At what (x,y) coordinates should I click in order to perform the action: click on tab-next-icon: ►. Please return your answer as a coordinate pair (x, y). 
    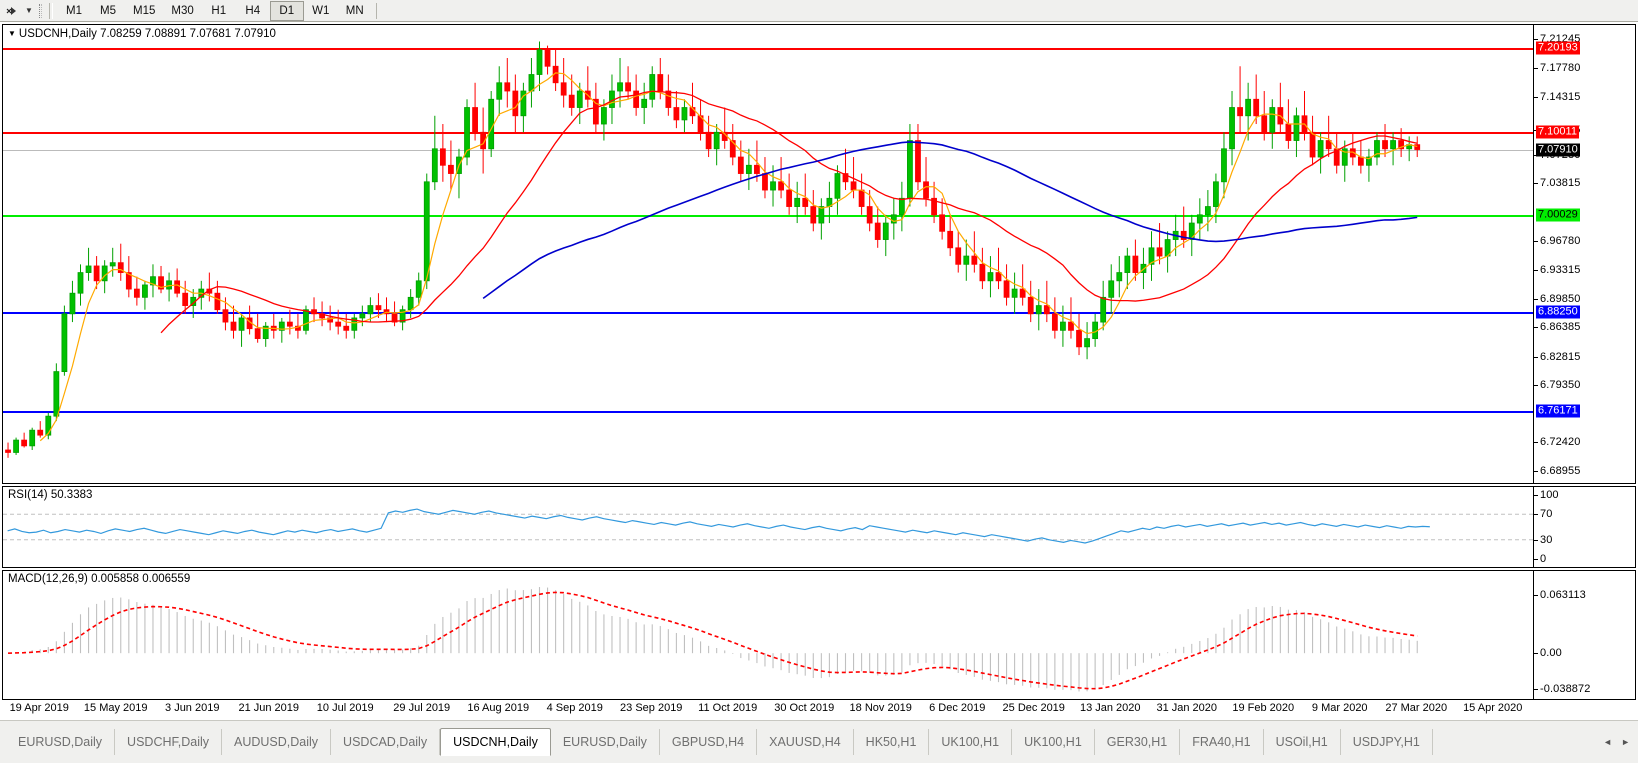
    Looking at the image, I should click on (1625, 742).